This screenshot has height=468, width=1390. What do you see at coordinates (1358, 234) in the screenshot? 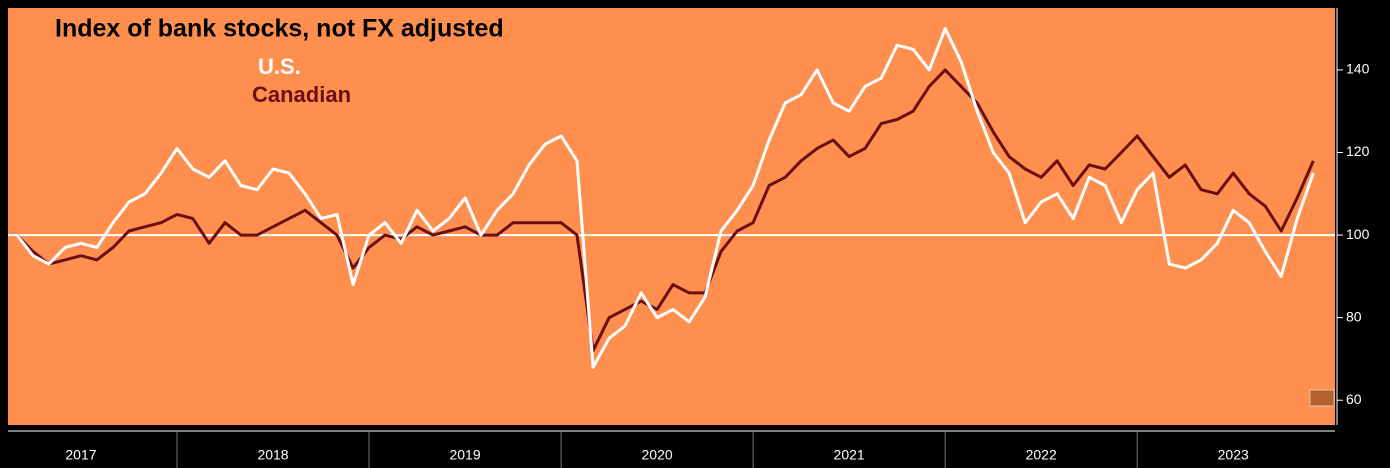
I see `y-tick-label: 100` at bounding box center [1358, 234].